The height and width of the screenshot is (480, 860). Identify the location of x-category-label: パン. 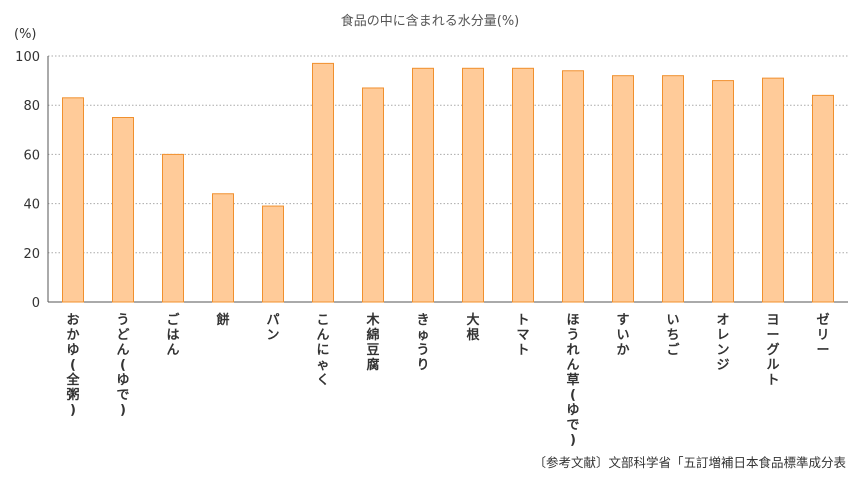
(272, 328).